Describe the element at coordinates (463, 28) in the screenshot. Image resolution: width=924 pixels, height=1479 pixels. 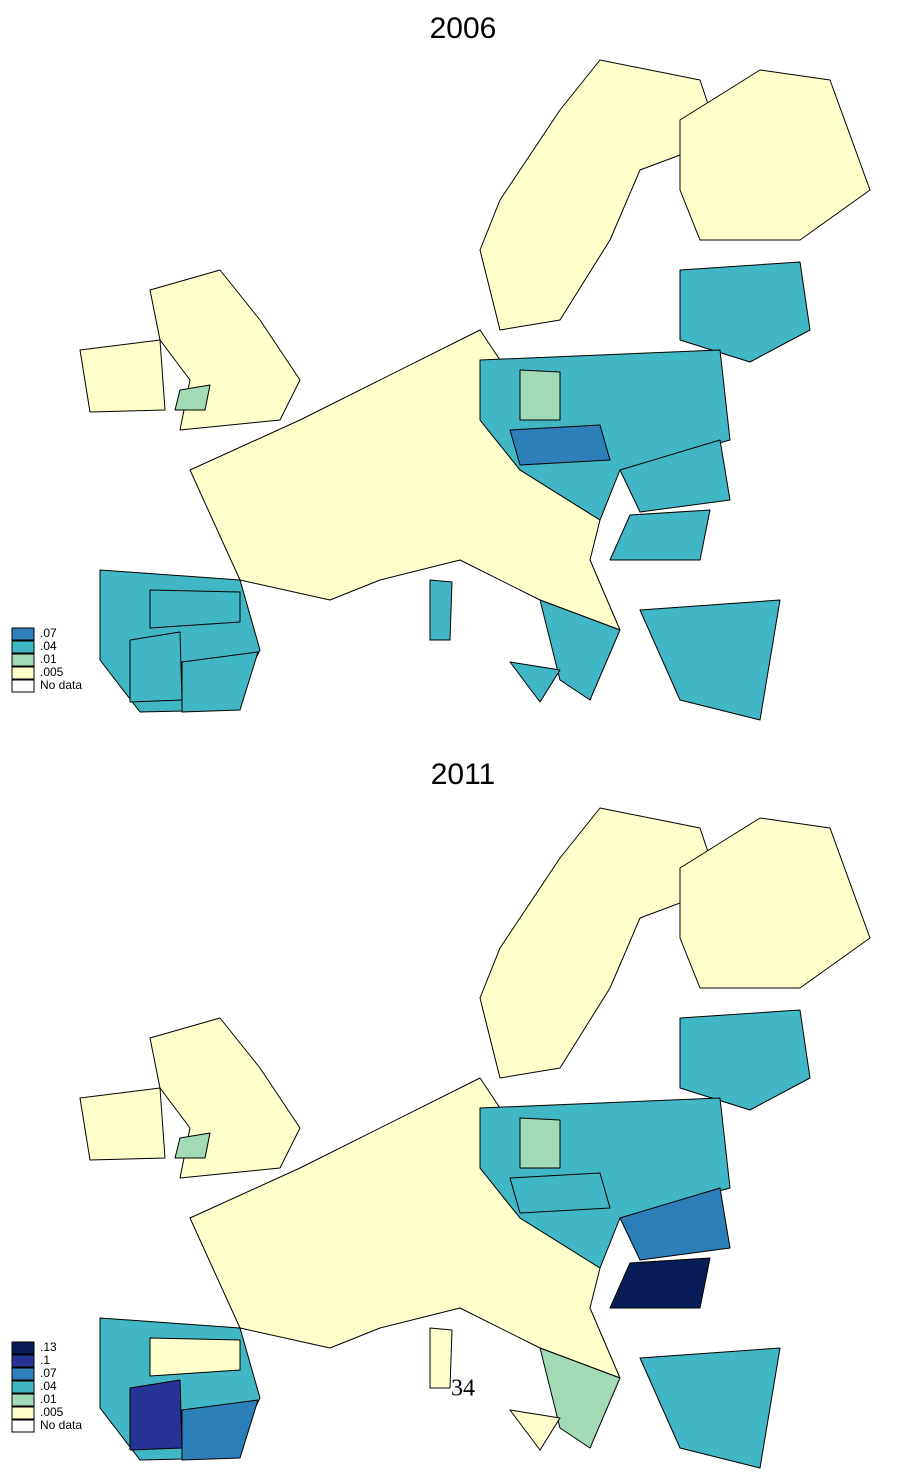
I see `map-title: 2006` at that location.